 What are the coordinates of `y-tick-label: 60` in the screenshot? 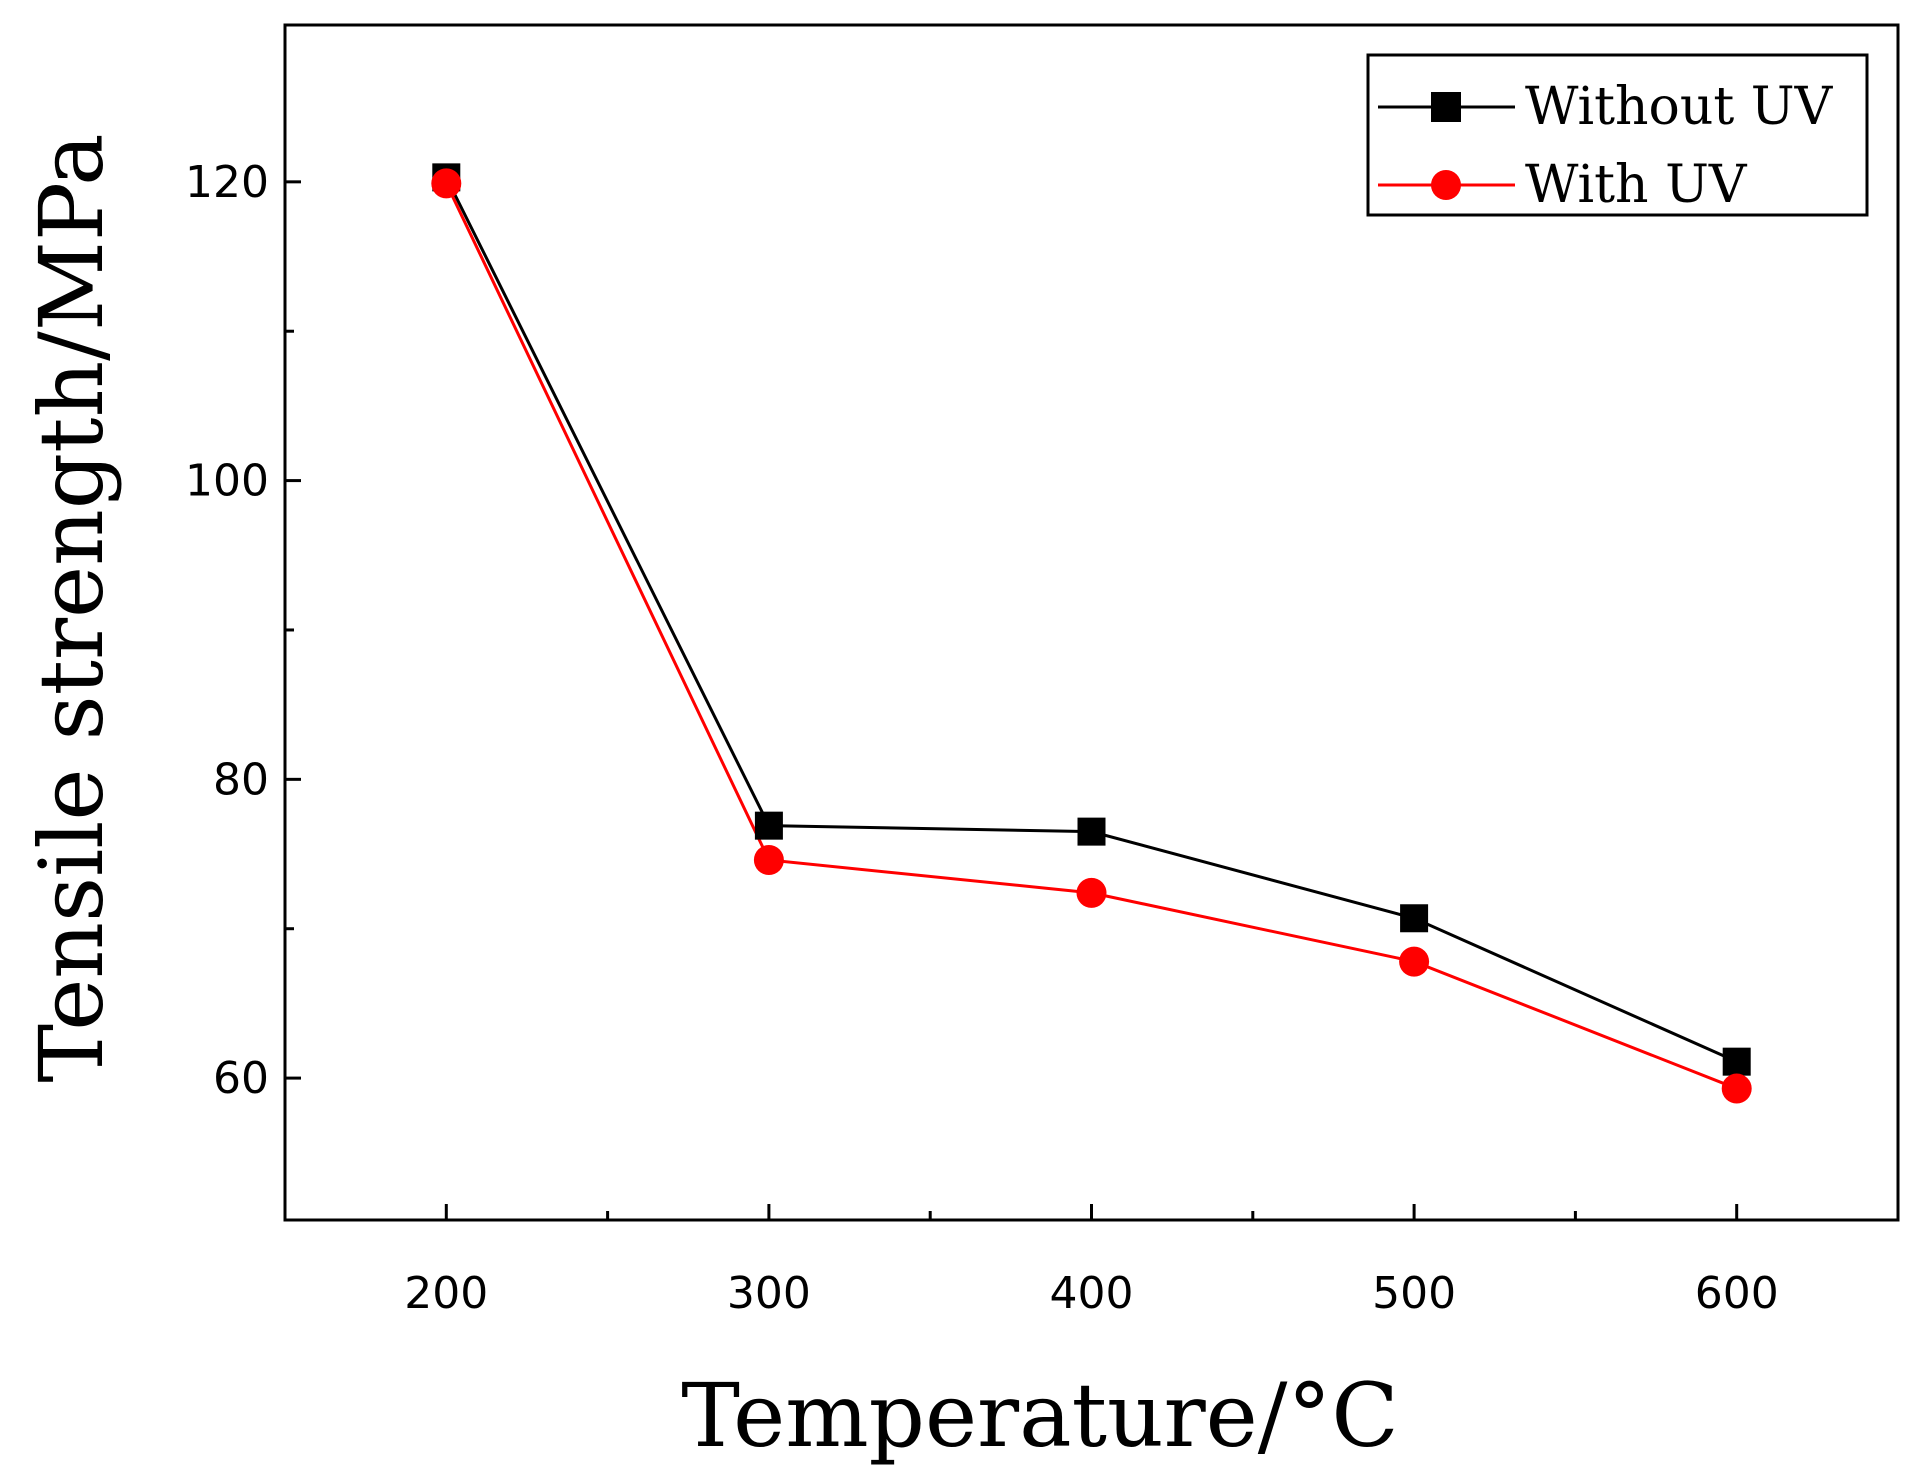 It's located at (241, 1078).